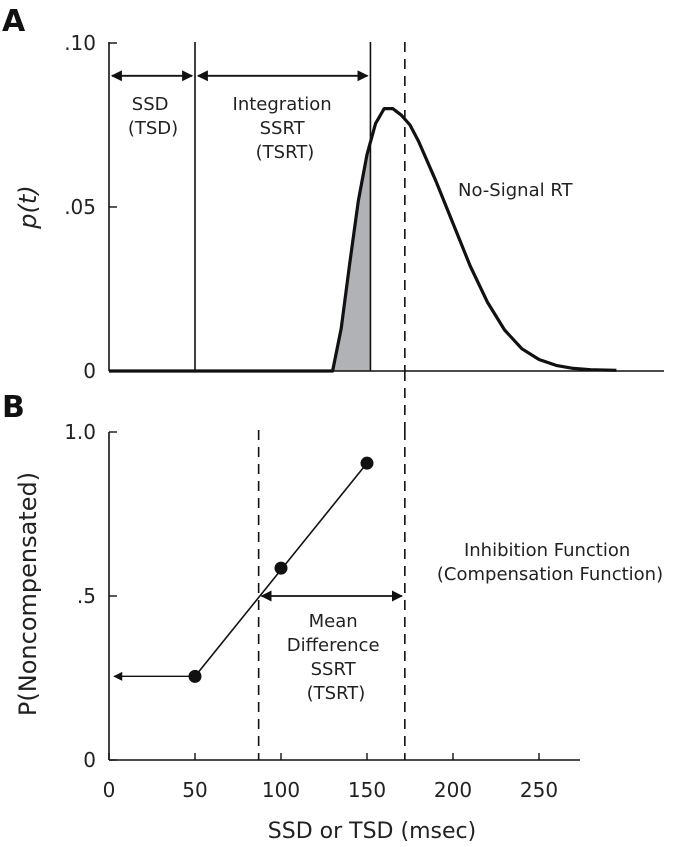 Image resolution: width=684 pixels, height=847 pixels. What do you see at coordinates (194, 790) in the screenshot?
I see `x-tick-label: 50` at bounding box center [194, 790].